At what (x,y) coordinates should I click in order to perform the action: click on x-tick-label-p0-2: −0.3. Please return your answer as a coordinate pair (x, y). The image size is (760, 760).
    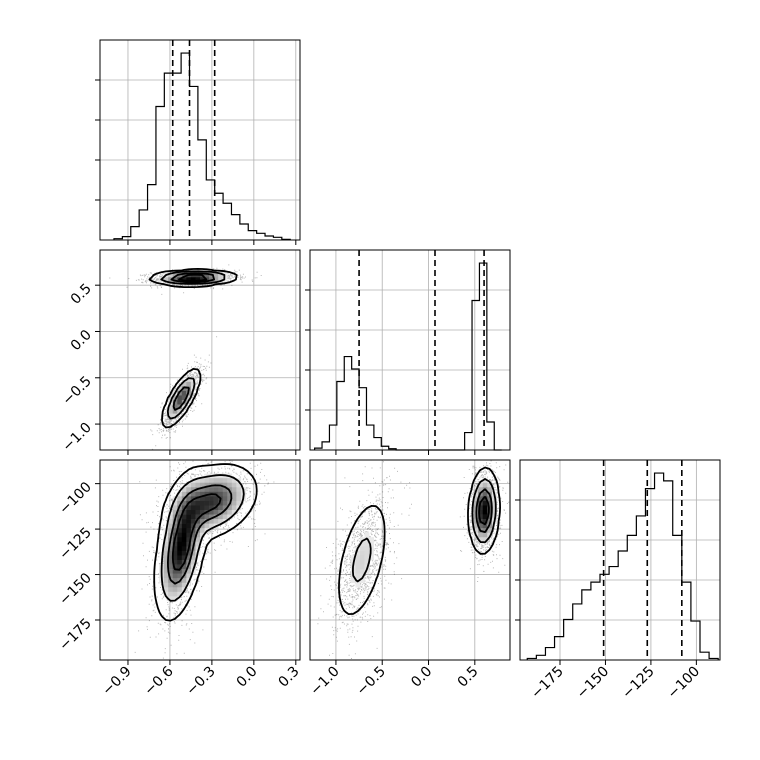
    Looking at the image, I should click on (200, 681).